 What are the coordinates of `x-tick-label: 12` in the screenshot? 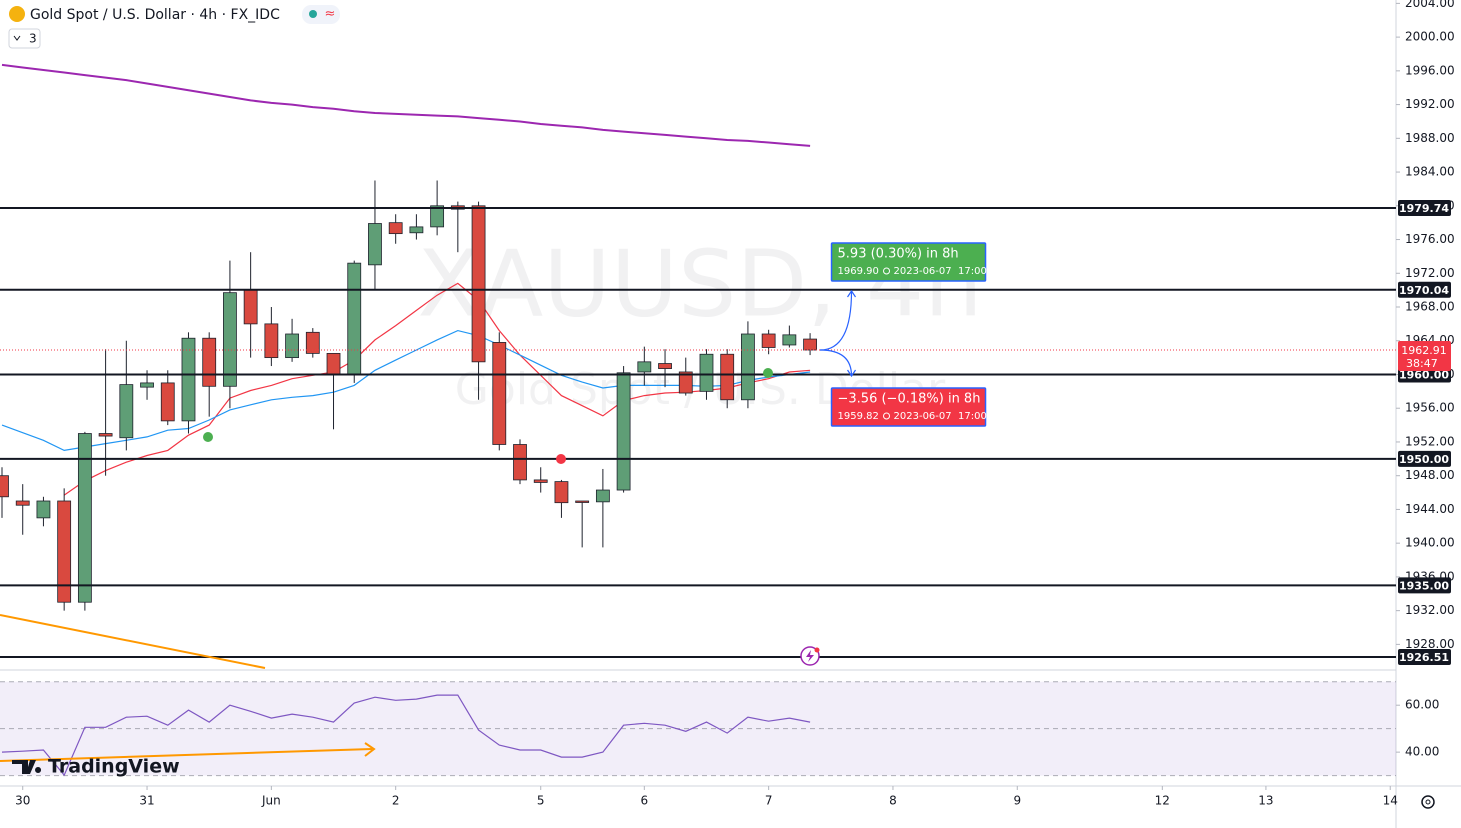 It's located at (1162, 801).